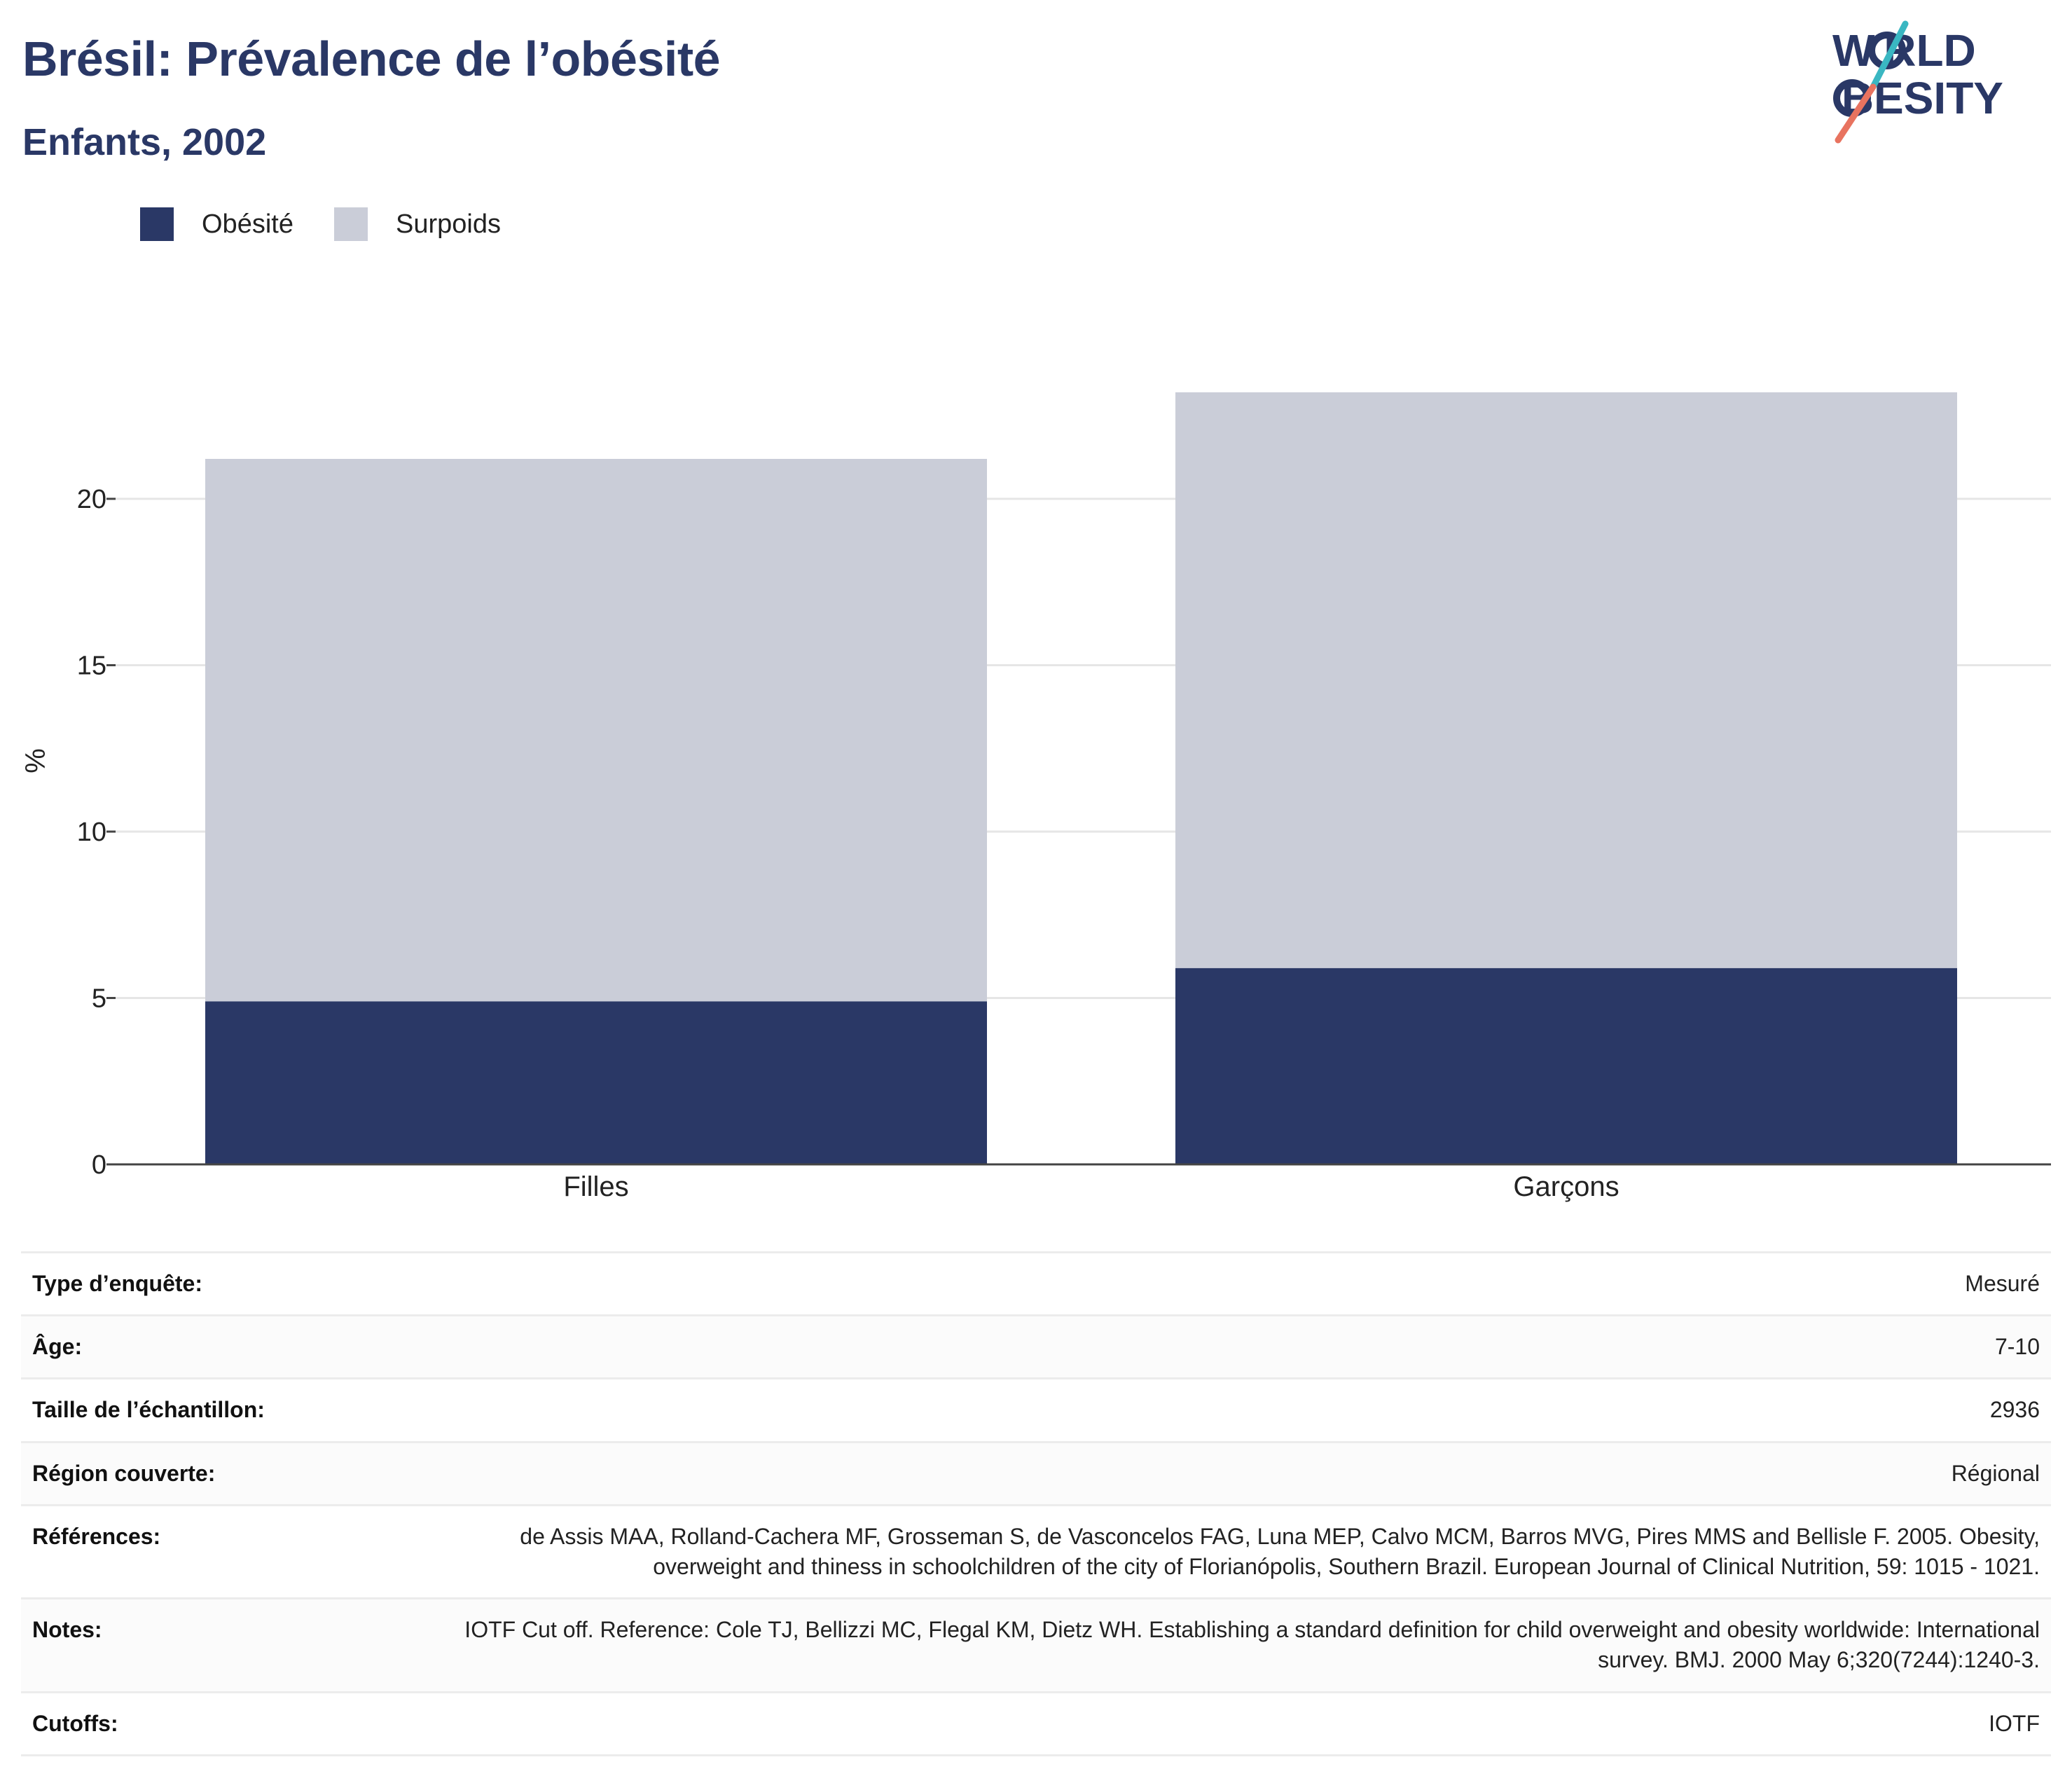 The image size is (2072, 1783). I want to click on info-value: IOTF, so click(1230, 1723).